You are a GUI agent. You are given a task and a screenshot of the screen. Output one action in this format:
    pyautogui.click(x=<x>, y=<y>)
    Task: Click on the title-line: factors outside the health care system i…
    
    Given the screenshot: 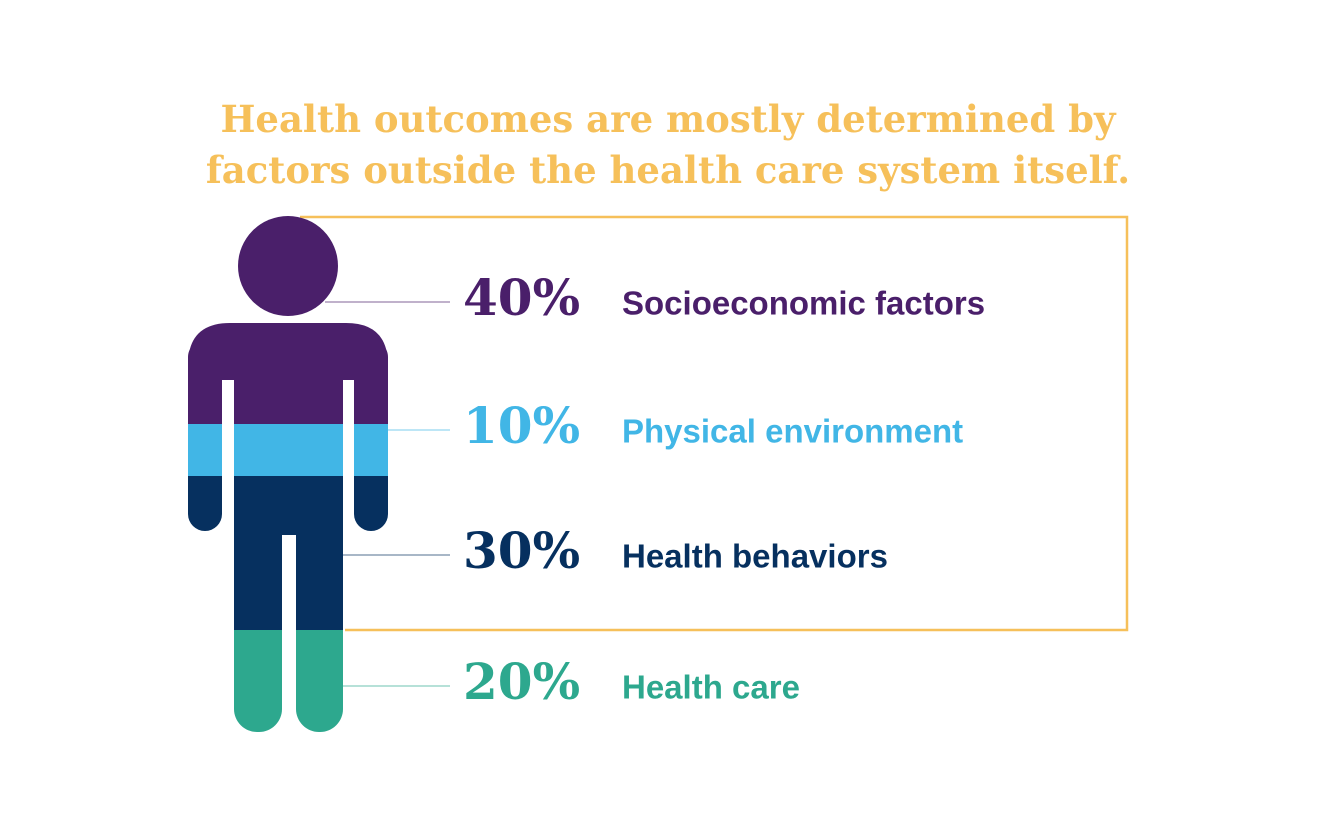 What is the action you would take?
    pyautogui.click(x=668, y=170)
    